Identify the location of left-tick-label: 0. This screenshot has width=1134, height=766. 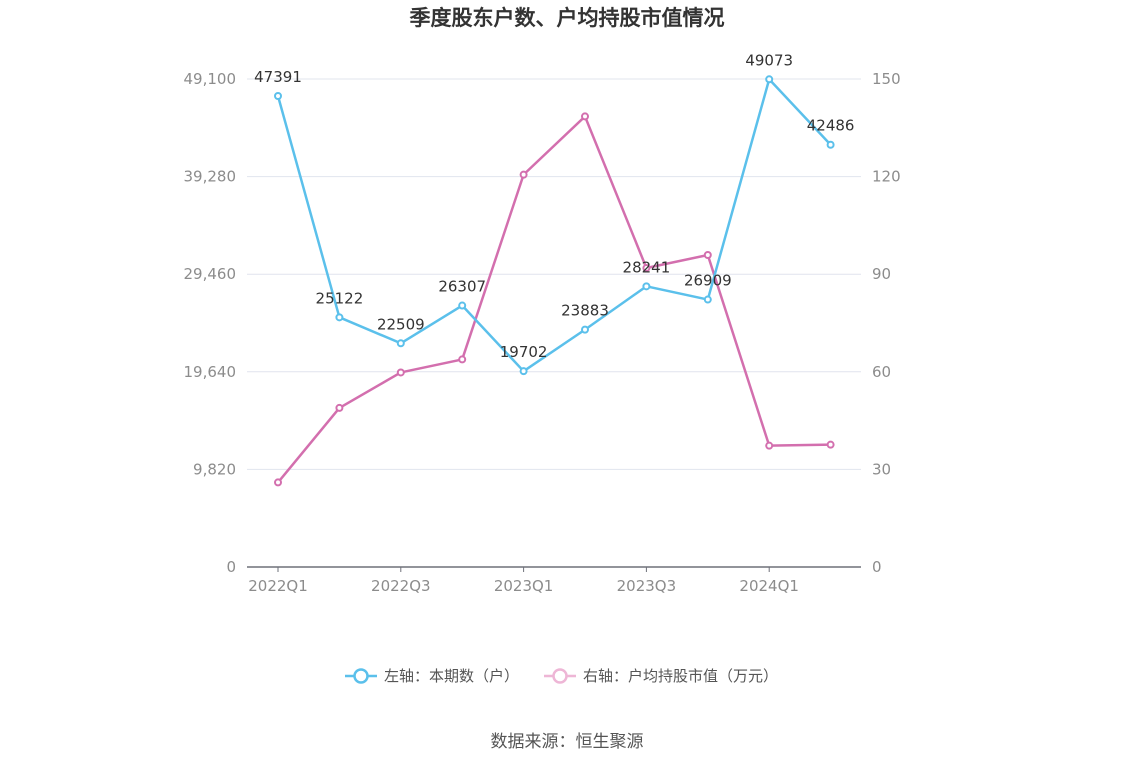
(231, 567).